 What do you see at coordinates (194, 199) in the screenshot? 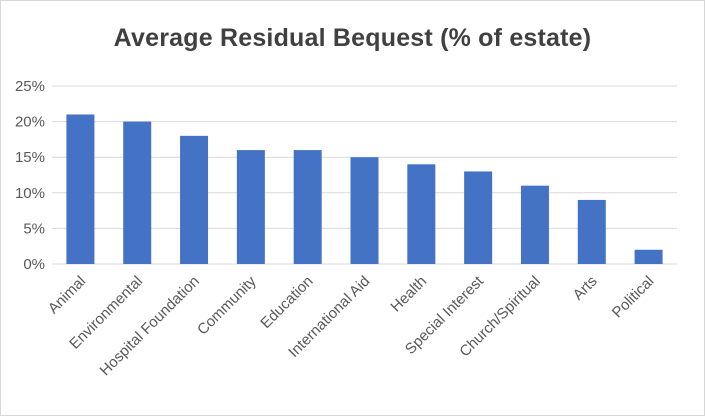
I see `bar-hospital-foundation` at bounding box center [194, 199].